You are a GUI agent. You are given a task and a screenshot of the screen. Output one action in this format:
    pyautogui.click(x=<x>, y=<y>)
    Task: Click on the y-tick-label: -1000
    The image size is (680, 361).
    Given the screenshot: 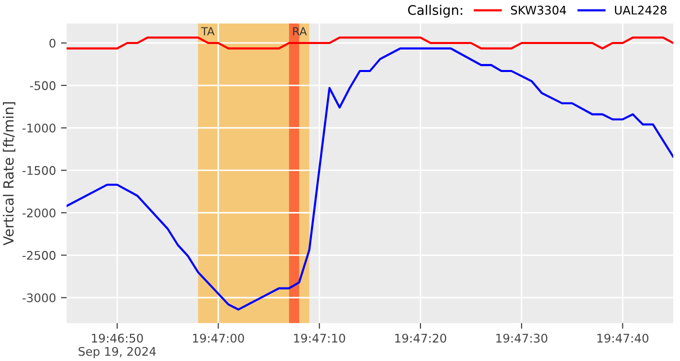 What is the action you would take?
    pyautogui.click(x=39, y=128)
    